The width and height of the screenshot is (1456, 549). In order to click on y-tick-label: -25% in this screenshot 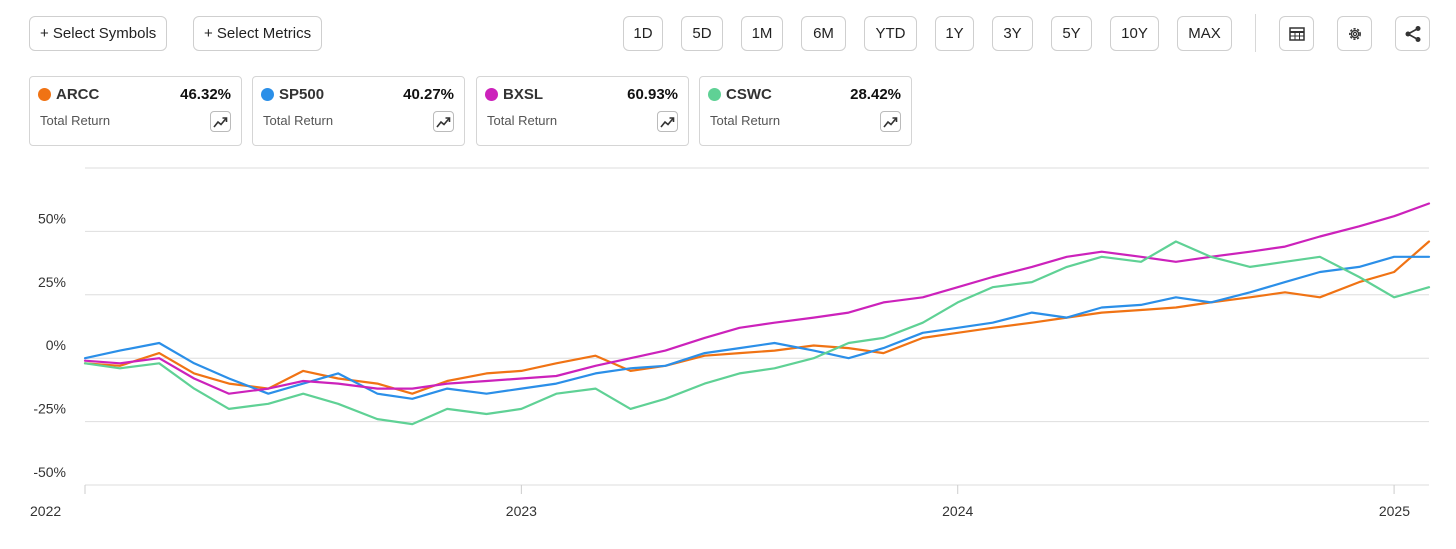, I will do `click(49, 409)`.